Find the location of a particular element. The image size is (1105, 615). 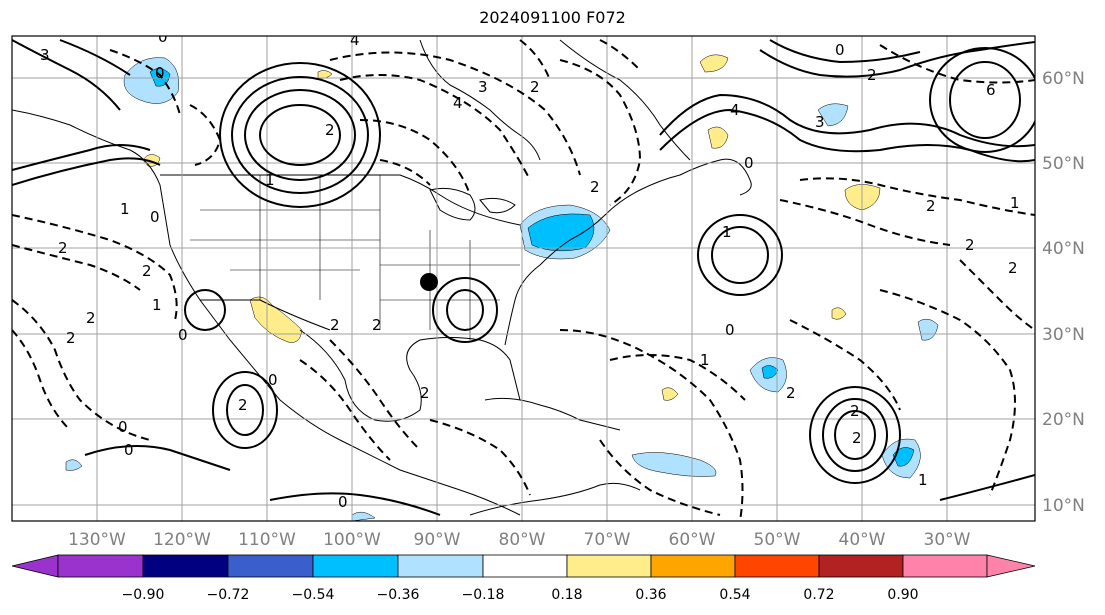

shade-light-blue-north-atlantic is located at coordinates (833, 115).